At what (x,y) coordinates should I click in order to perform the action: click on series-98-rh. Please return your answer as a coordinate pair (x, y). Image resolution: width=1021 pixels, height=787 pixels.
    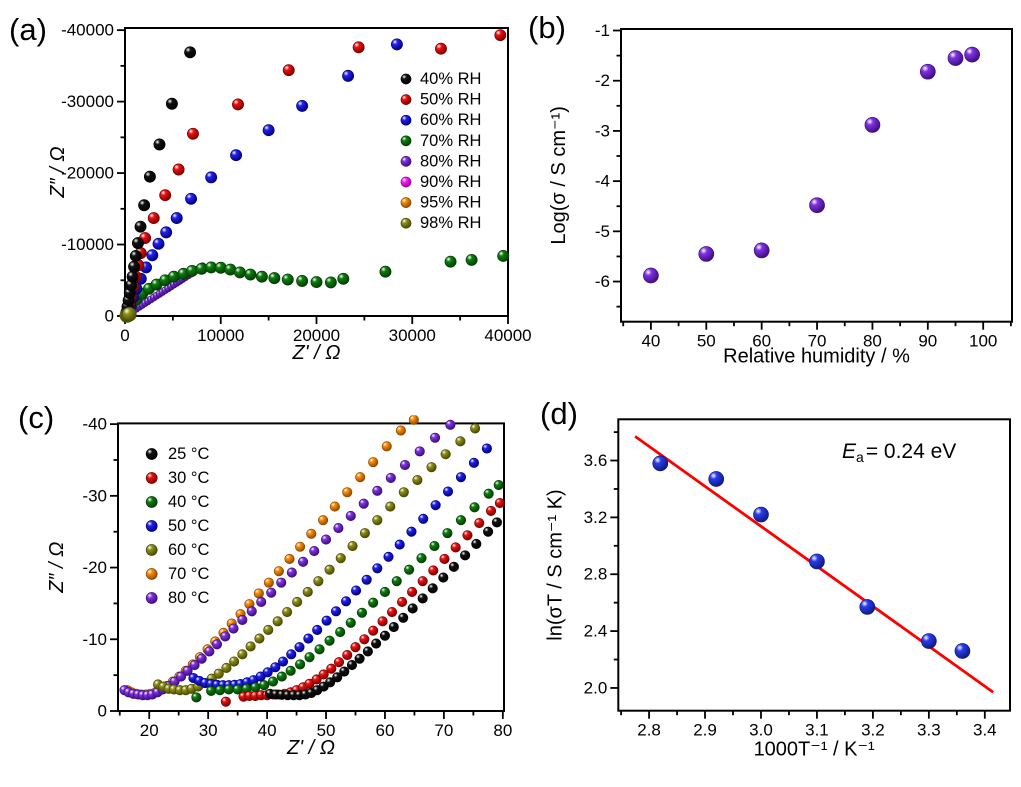
    Looking at the image, I should click on (128, 314).